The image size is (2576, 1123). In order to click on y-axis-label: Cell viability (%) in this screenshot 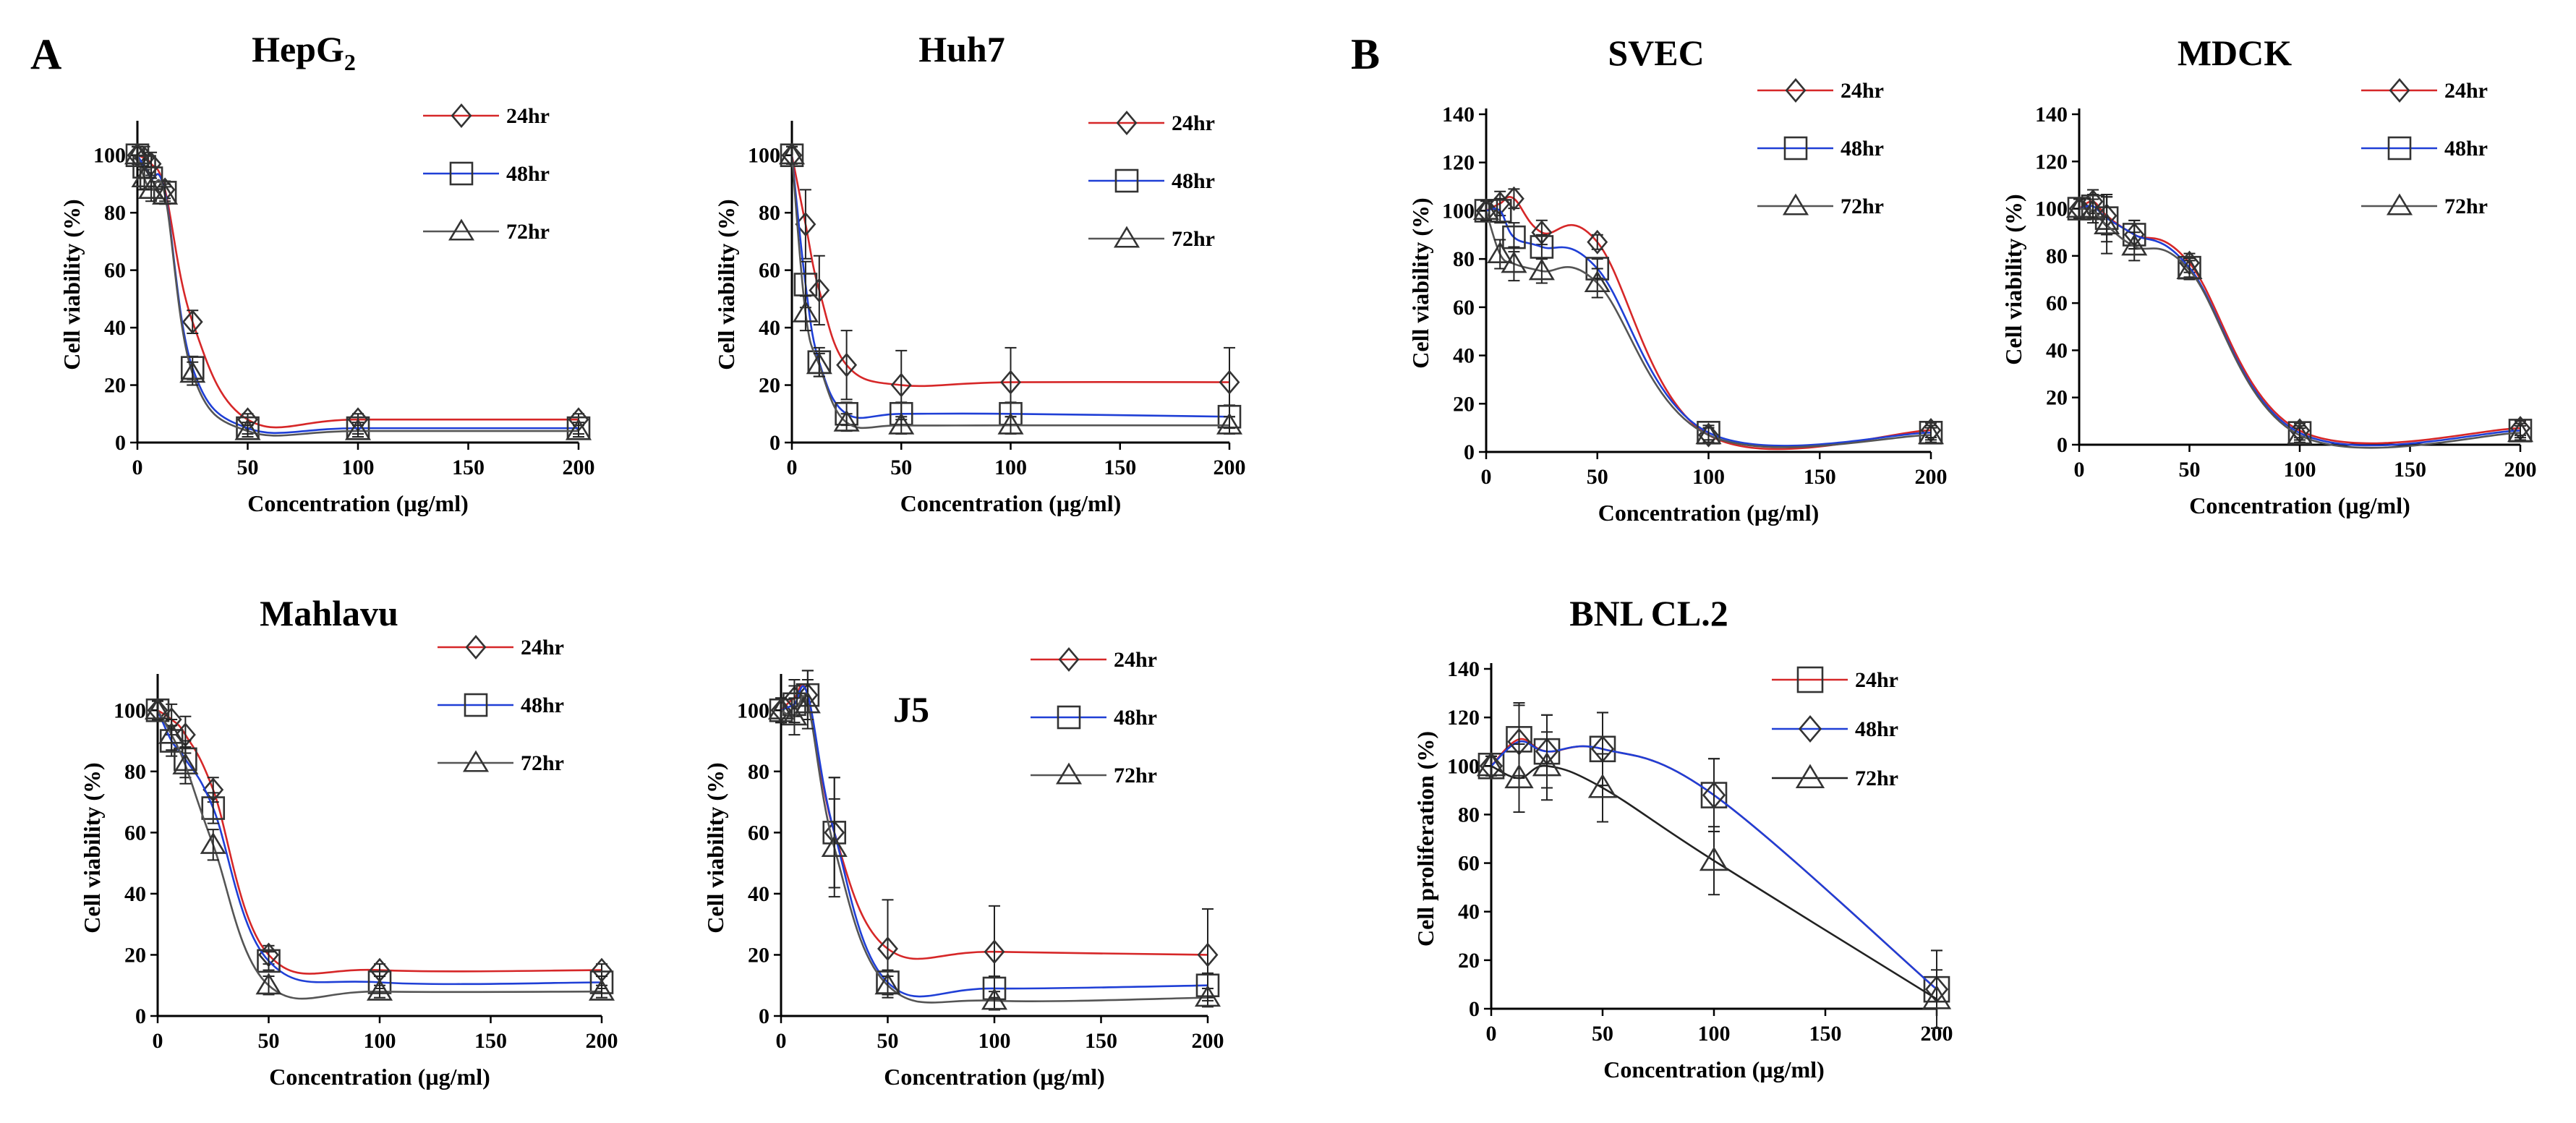, I will do `click(1420, 282)`.